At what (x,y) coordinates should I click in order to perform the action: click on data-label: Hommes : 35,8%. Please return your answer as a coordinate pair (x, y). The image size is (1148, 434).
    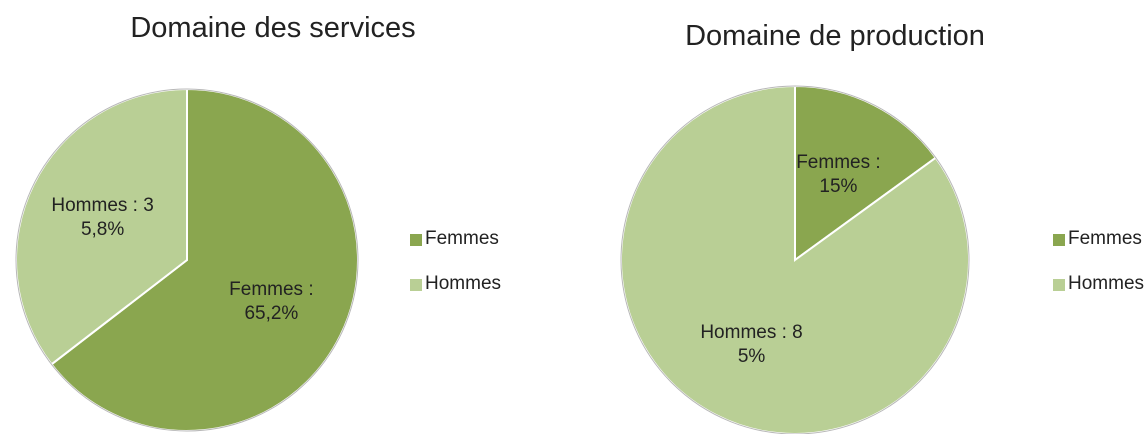
    Looking at the image, I should click on (102, 218).